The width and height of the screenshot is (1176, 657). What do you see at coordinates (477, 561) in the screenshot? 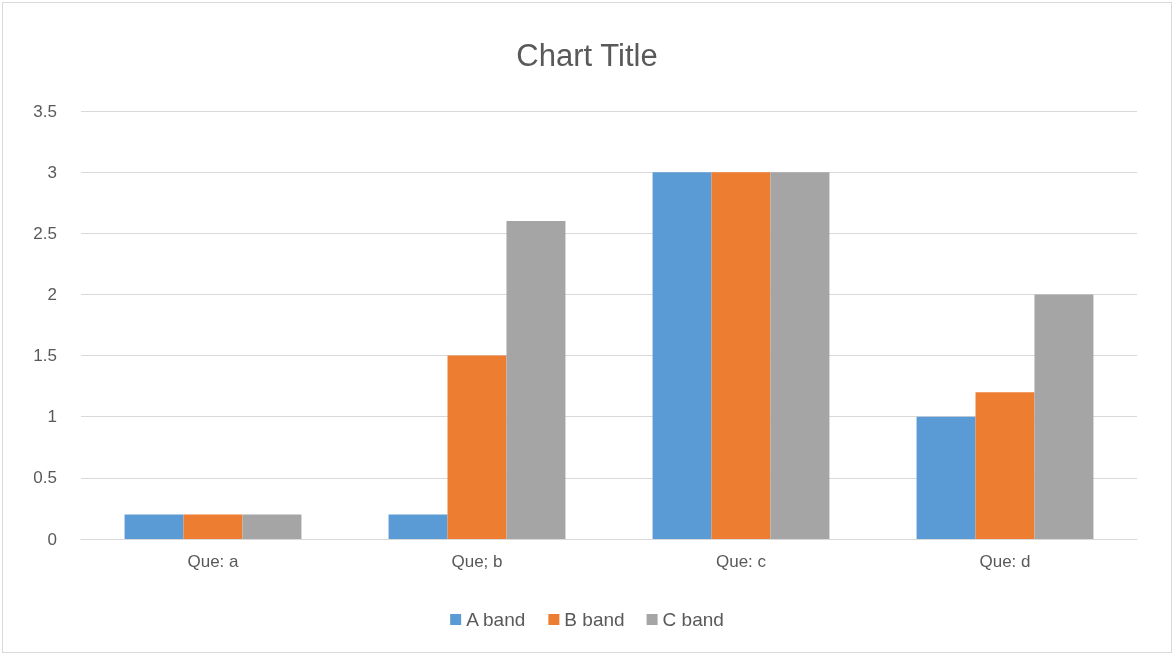
I see `x-tick-label: Que; b` at bounding box center [477, 561].